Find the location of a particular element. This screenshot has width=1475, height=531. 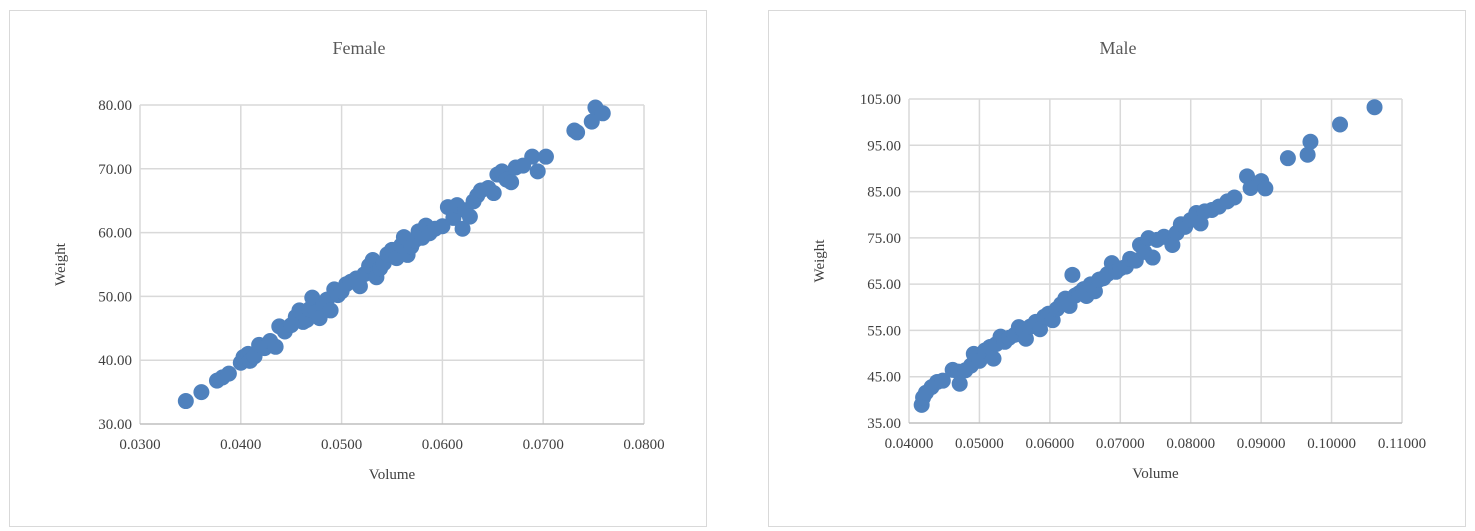

y-tick-label: 85.00 is located at coordinates (884, 193).